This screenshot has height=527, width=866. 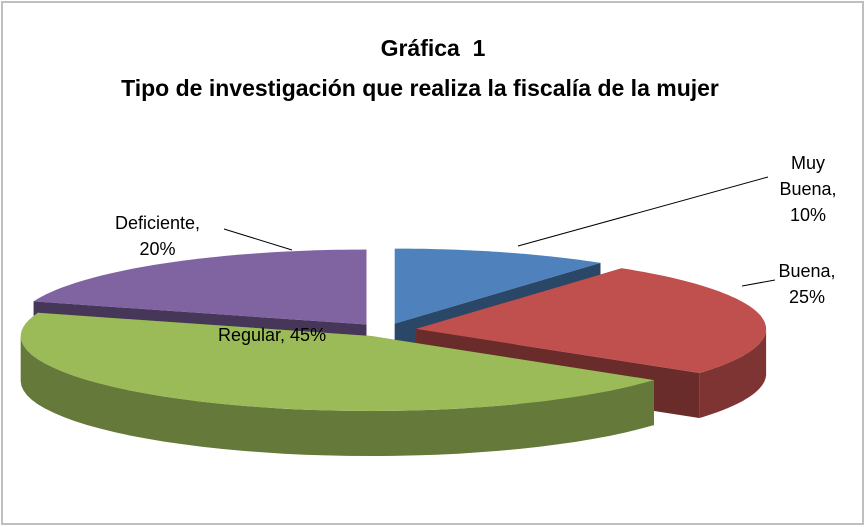 What do you see at coordinates (433, 48) in the screenshot?
I see `chart-title: Gráfica 1` at bounding box center [433, 48].